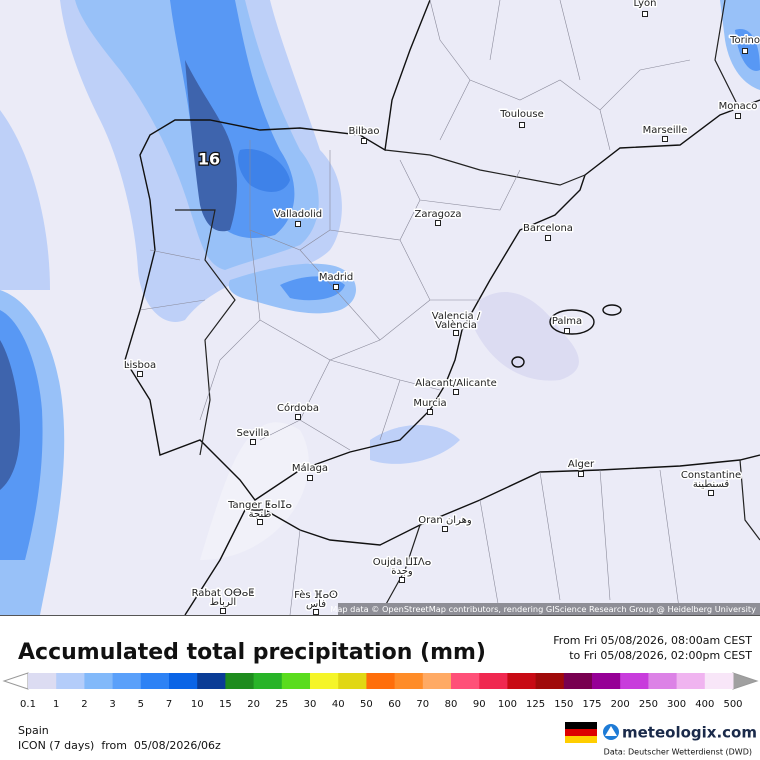 This screenshot has width=760, height=760. Describe the element at coordinates (581, 464) in the screenshot. I see `city-label: Alger` at that location.